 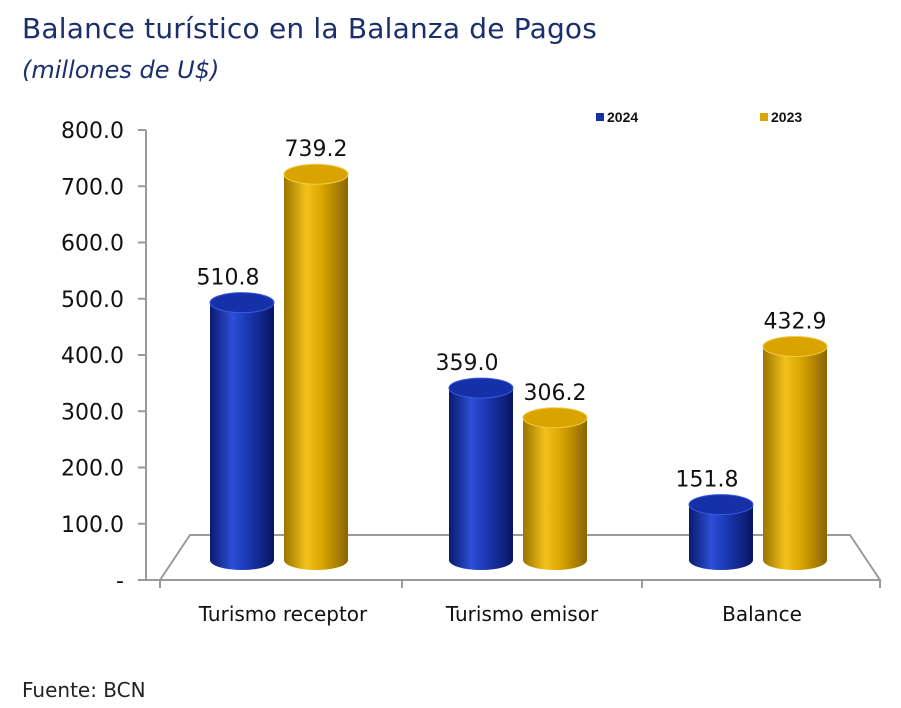 What do you see at coordinates (92, 131) in the screenshot?
I see `y-tick-label: 800.0` at bounding box center [92, 131].